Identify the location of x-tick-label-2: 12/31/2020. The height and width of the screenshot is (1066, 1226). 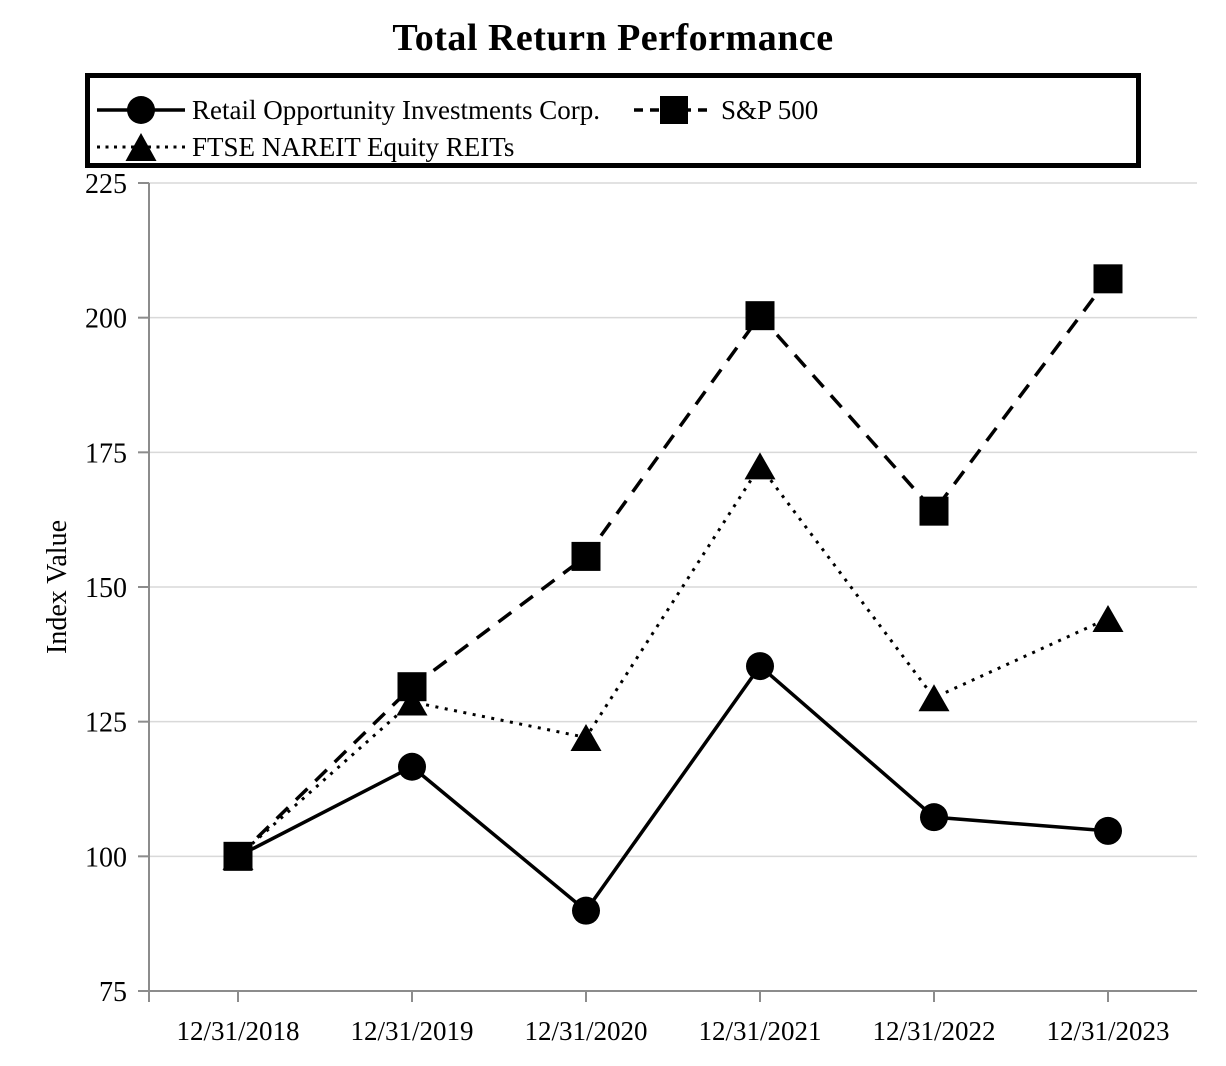
(585, 1031).